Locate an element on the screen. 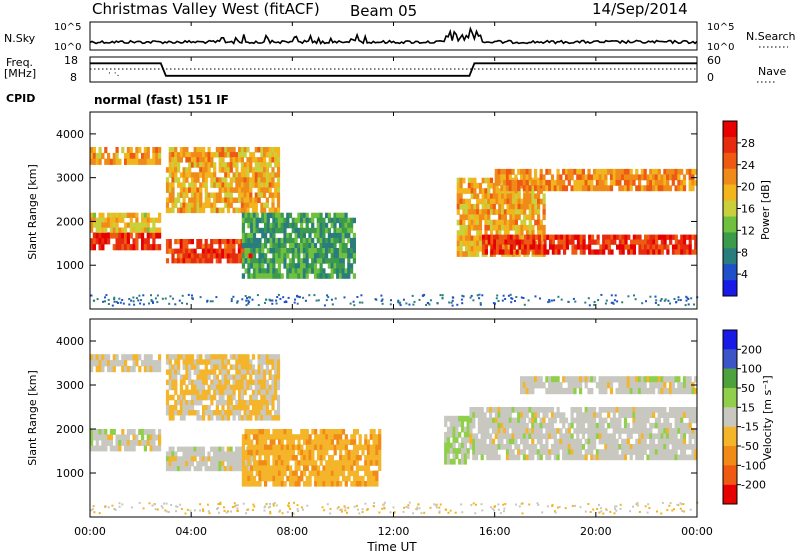  nsearch-tick-bottom: 10^0 is located at coordinates (720, 47).